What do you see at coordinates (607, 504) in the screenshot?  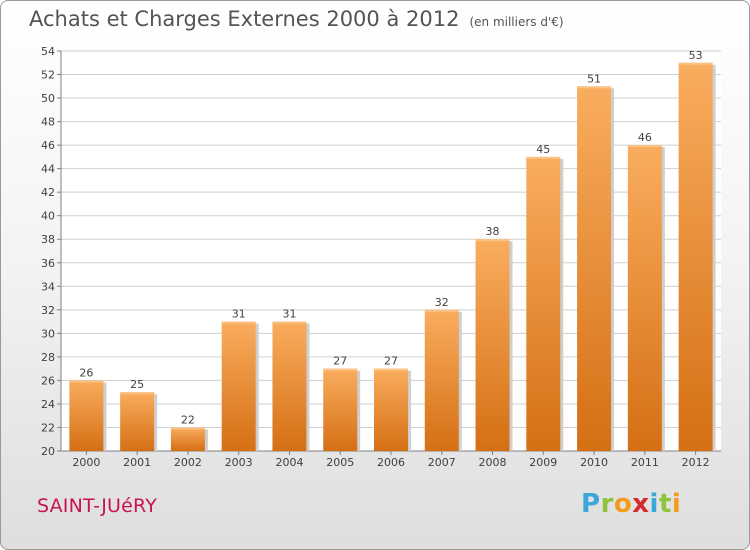 I see `logo-letter: r` at bounding box center [607, 504].